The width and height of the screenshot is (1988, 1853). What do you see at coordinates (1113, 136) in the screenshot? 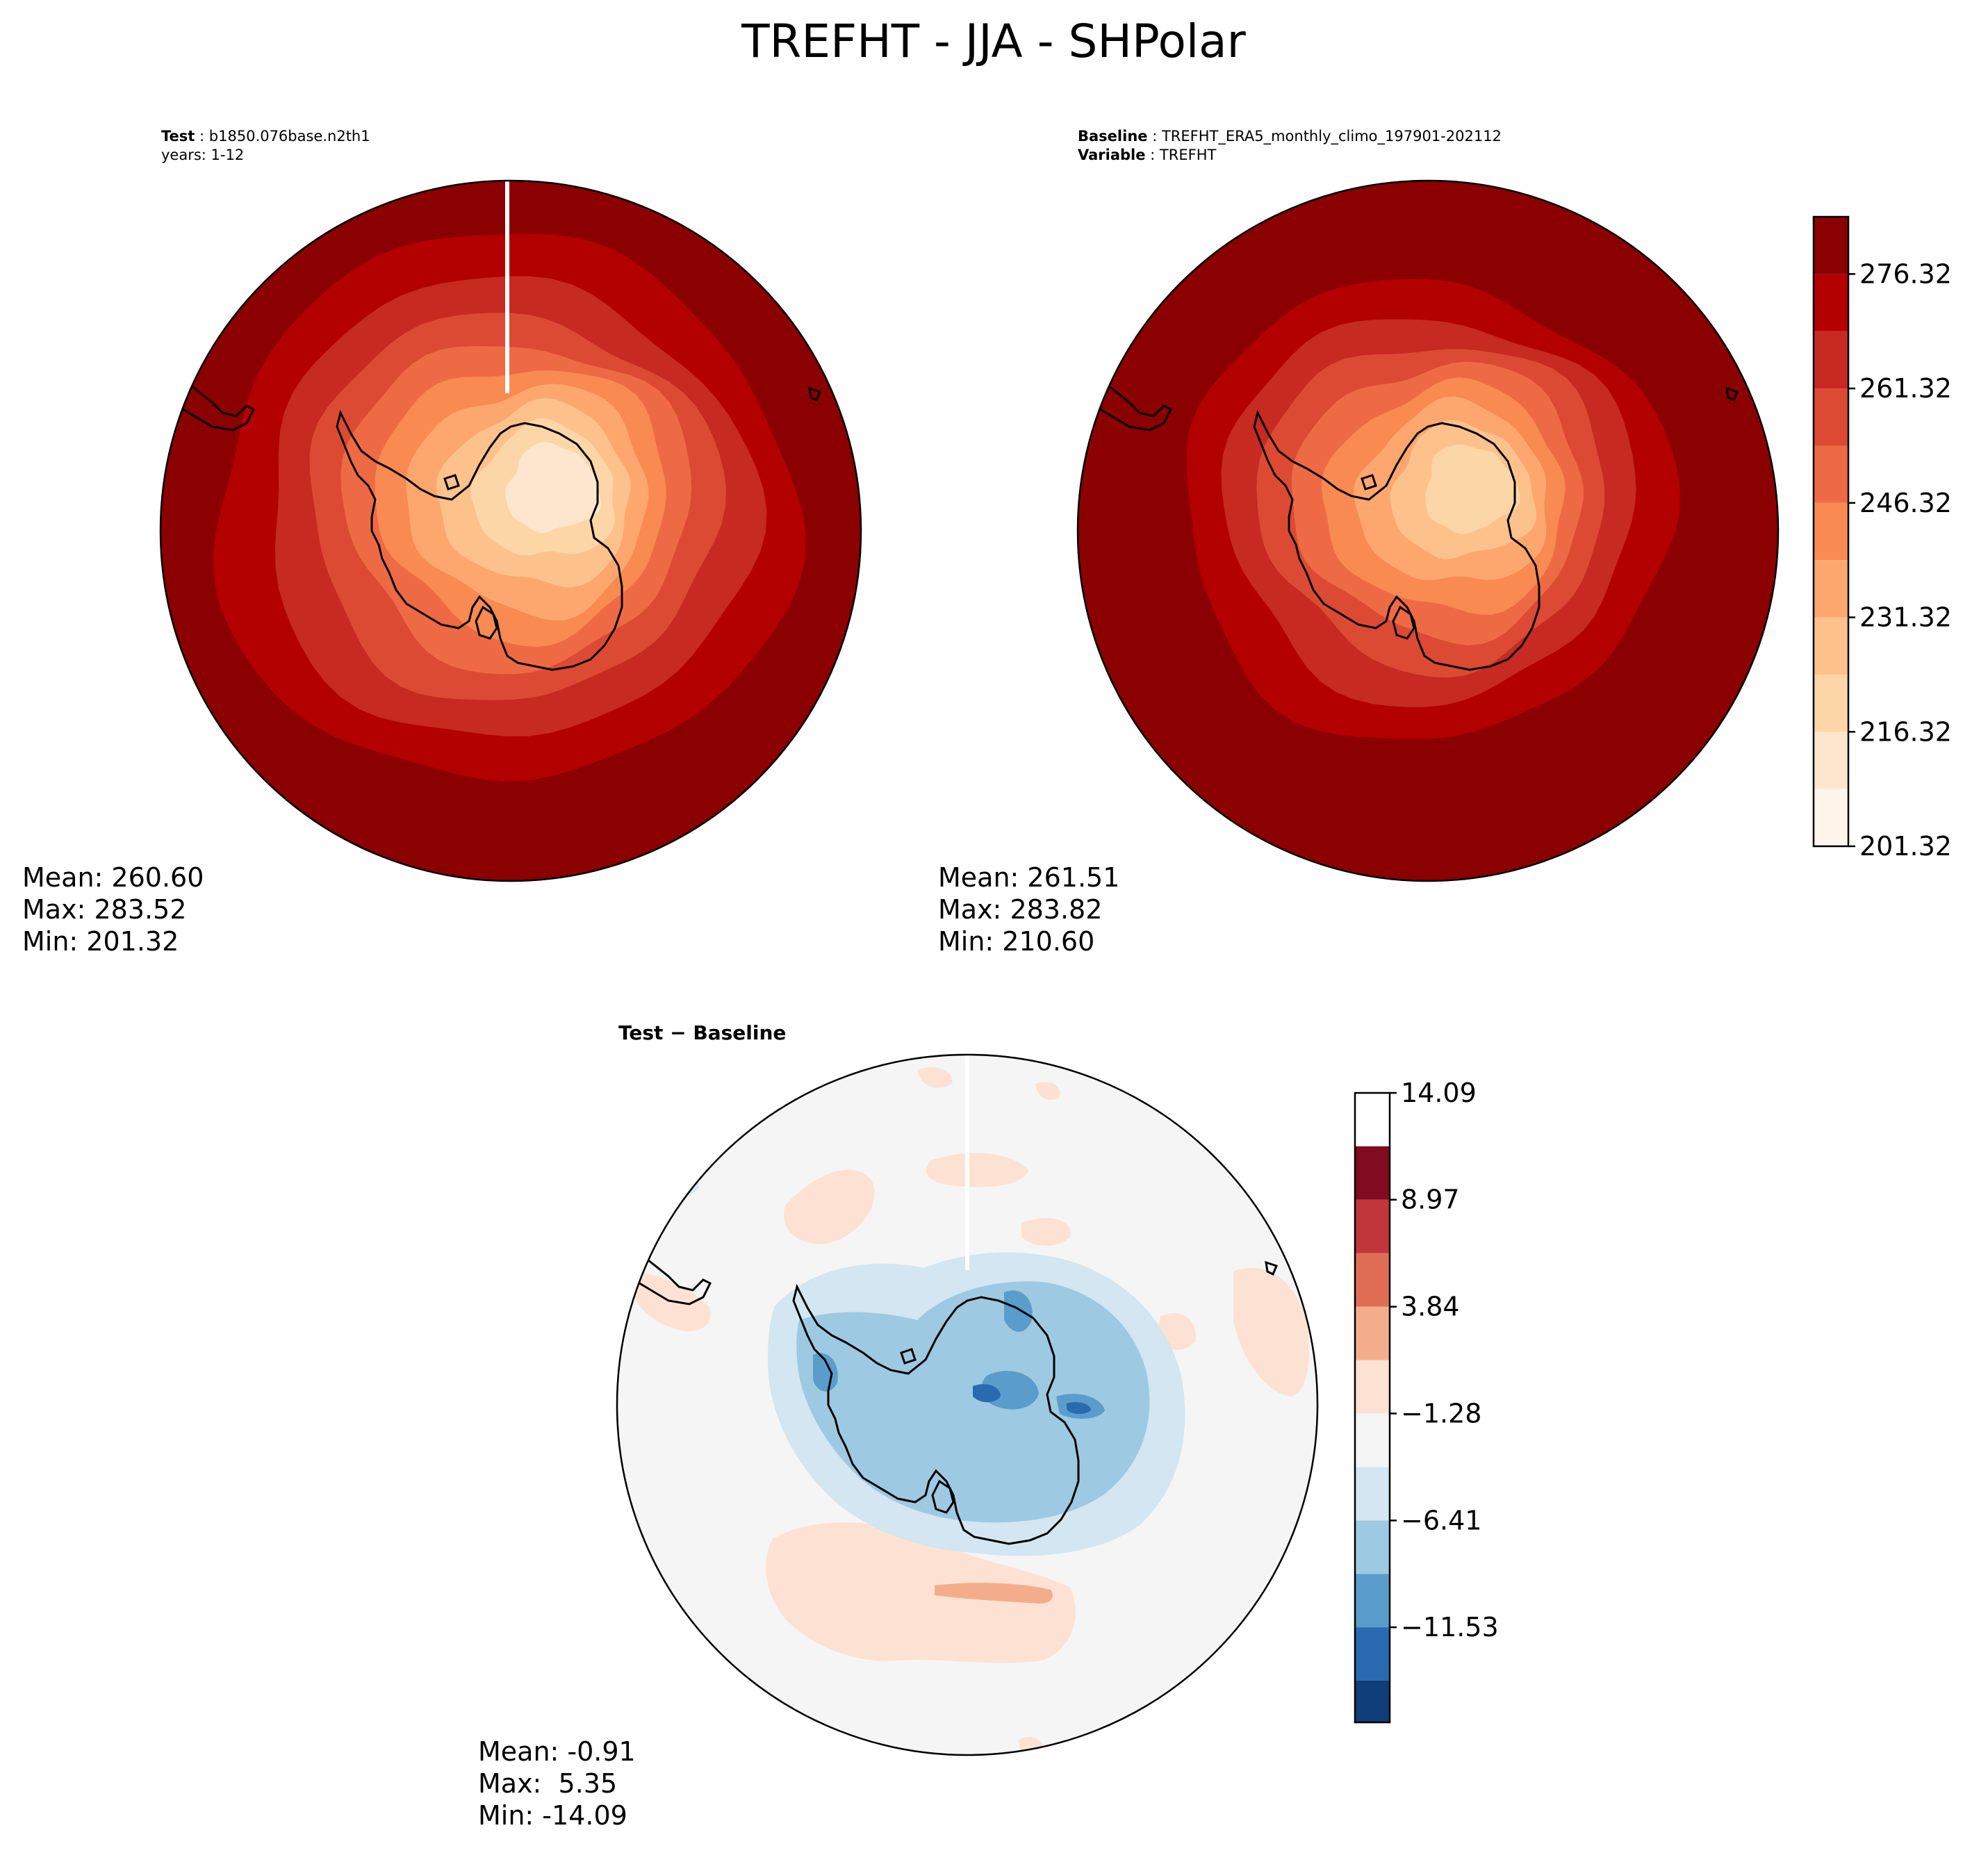
I see `baseline-header-key: Baseline` at bounding box center [1113, 136].